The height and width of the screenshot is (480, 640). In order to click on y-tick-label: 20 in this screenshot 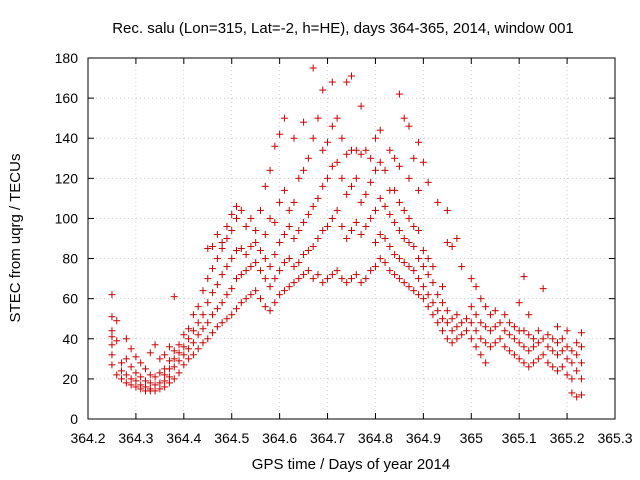, I will do `click(70, 379)`.